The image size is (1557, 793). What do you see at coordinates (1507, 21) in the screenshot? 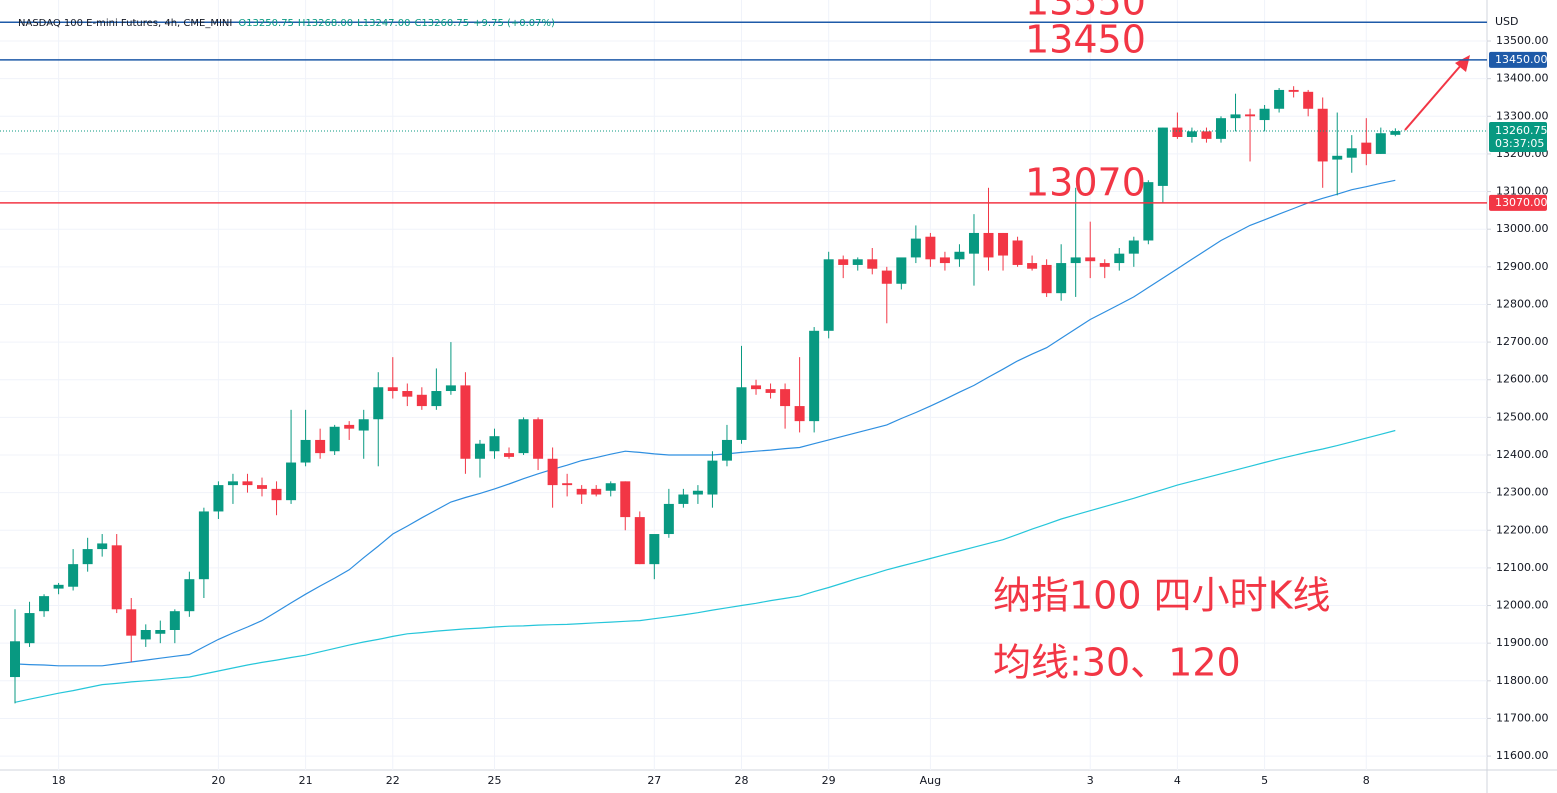
I see `currency: USD` at bounding box center [1507, 21].